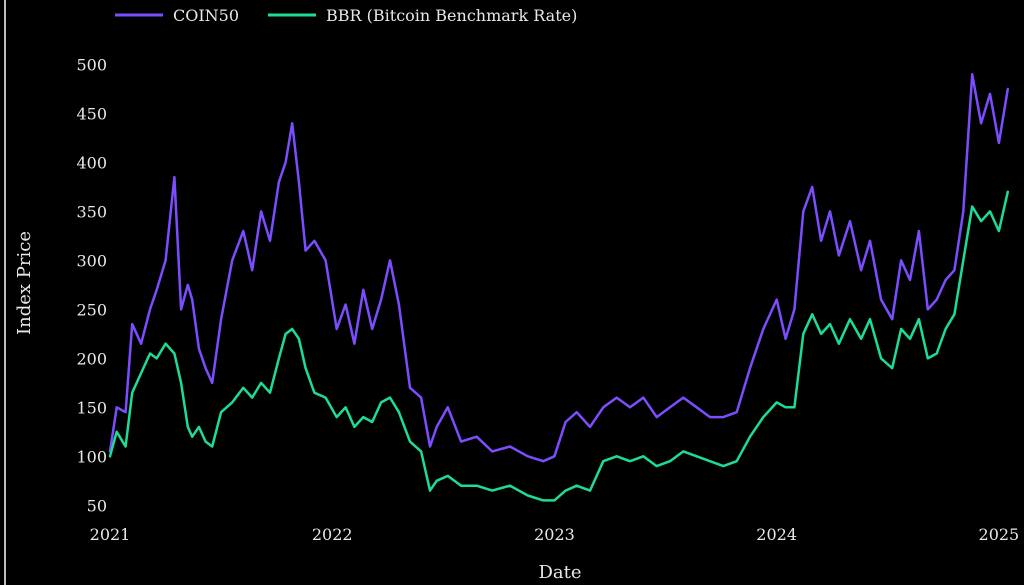 The width and height of the screenshot is (1024, 585). What do you see at coordinates (559, 572) in the screenshot?
I see `x-axis-title: Date` at bounding box center [559, 572].